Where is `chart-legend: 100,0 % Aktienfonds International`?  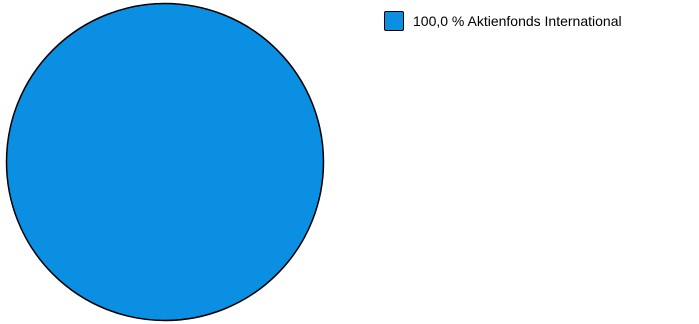
chart-legend: 100,0 % Aktienfonds International is located at coordinates (503, 21).